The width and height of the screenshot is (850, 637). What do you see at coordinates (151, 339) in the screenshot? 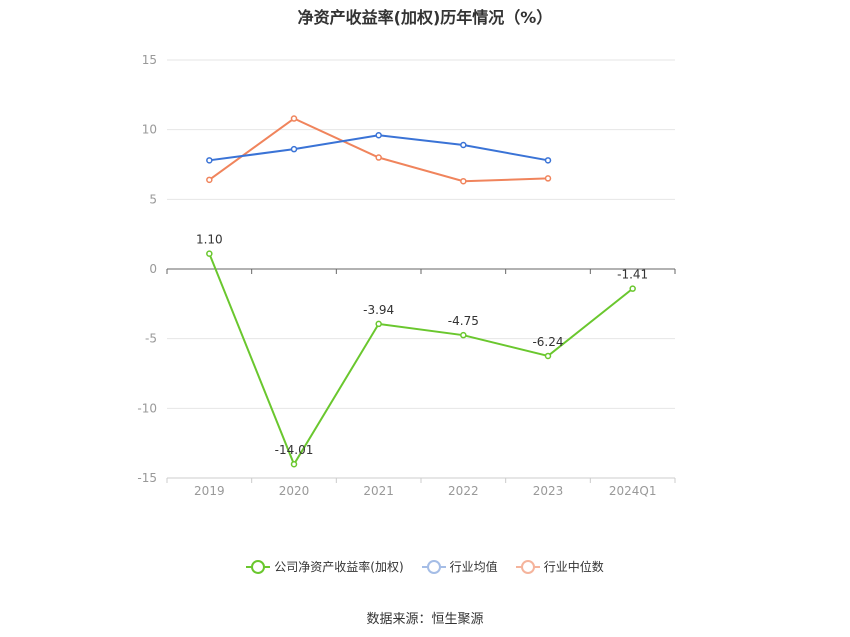
I see `y-tick-label: -5` at bounding box center [151, 339].